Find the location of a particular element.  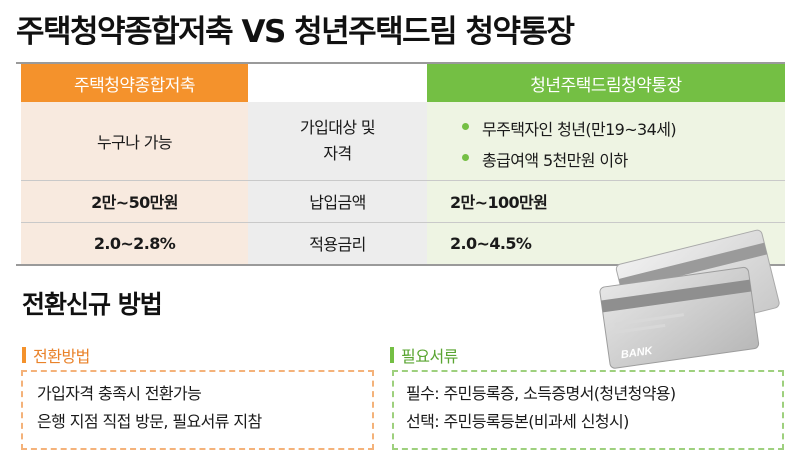

column-mid-background is located at coordinates (337, 183).